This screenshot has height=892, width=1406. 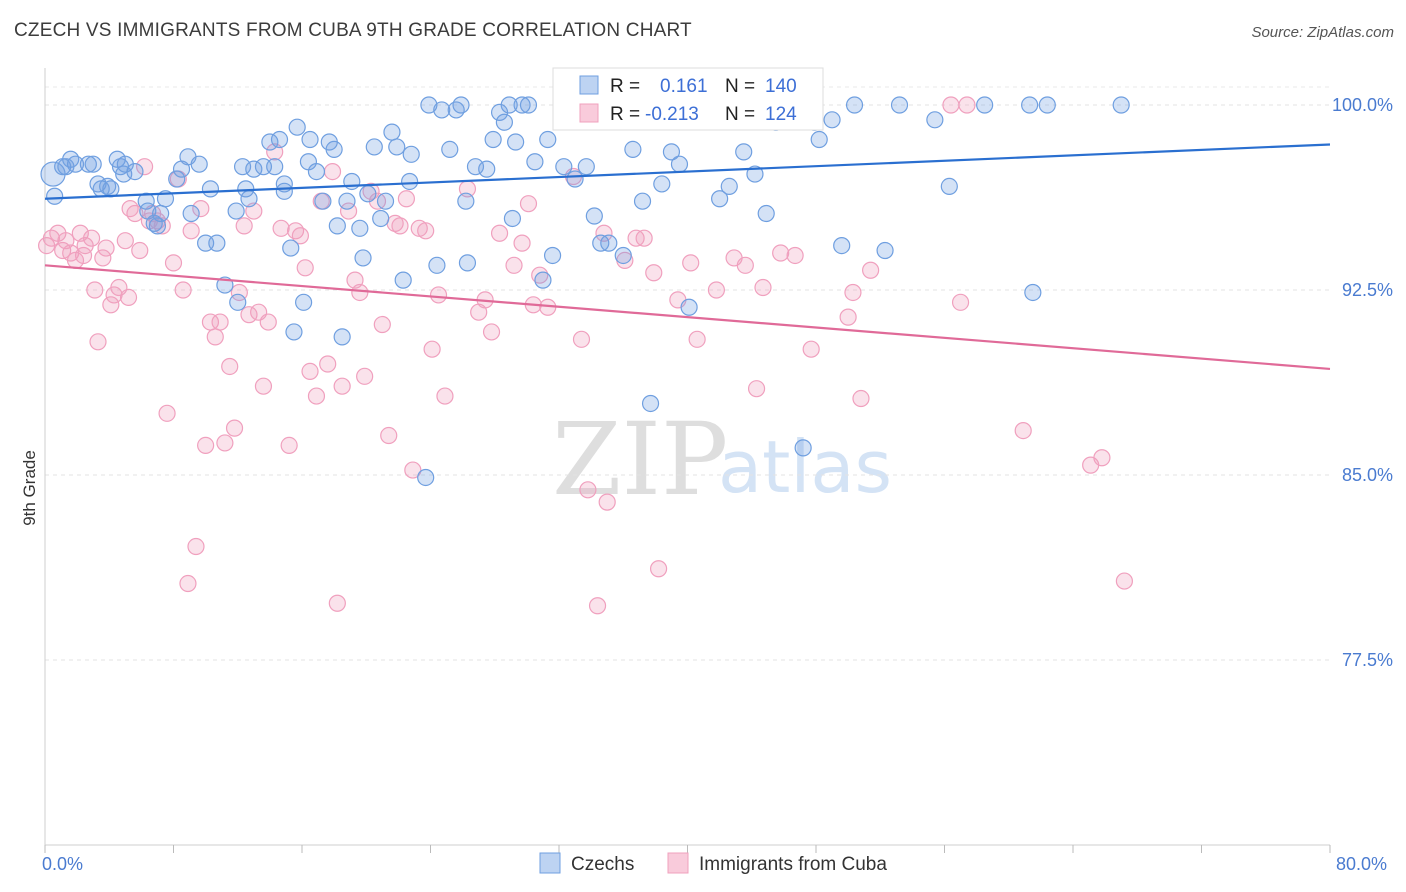 I want to click on legend-swatch-cuba, so click(x=589, y=113).